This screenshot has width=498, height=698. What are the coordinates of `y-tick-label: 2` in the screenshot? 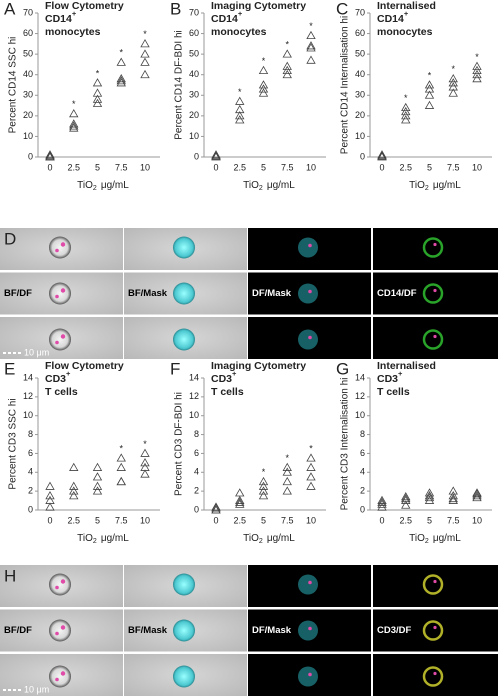 It's located at (362, 491).